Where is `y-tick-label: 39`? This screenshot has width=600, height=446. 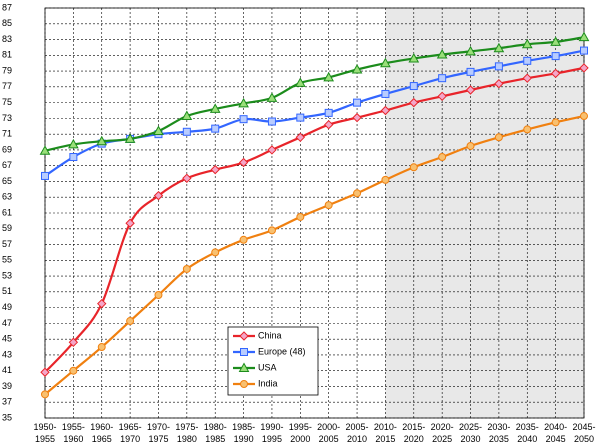 y-tick-label: 39 is located at coordinates (7, 386).